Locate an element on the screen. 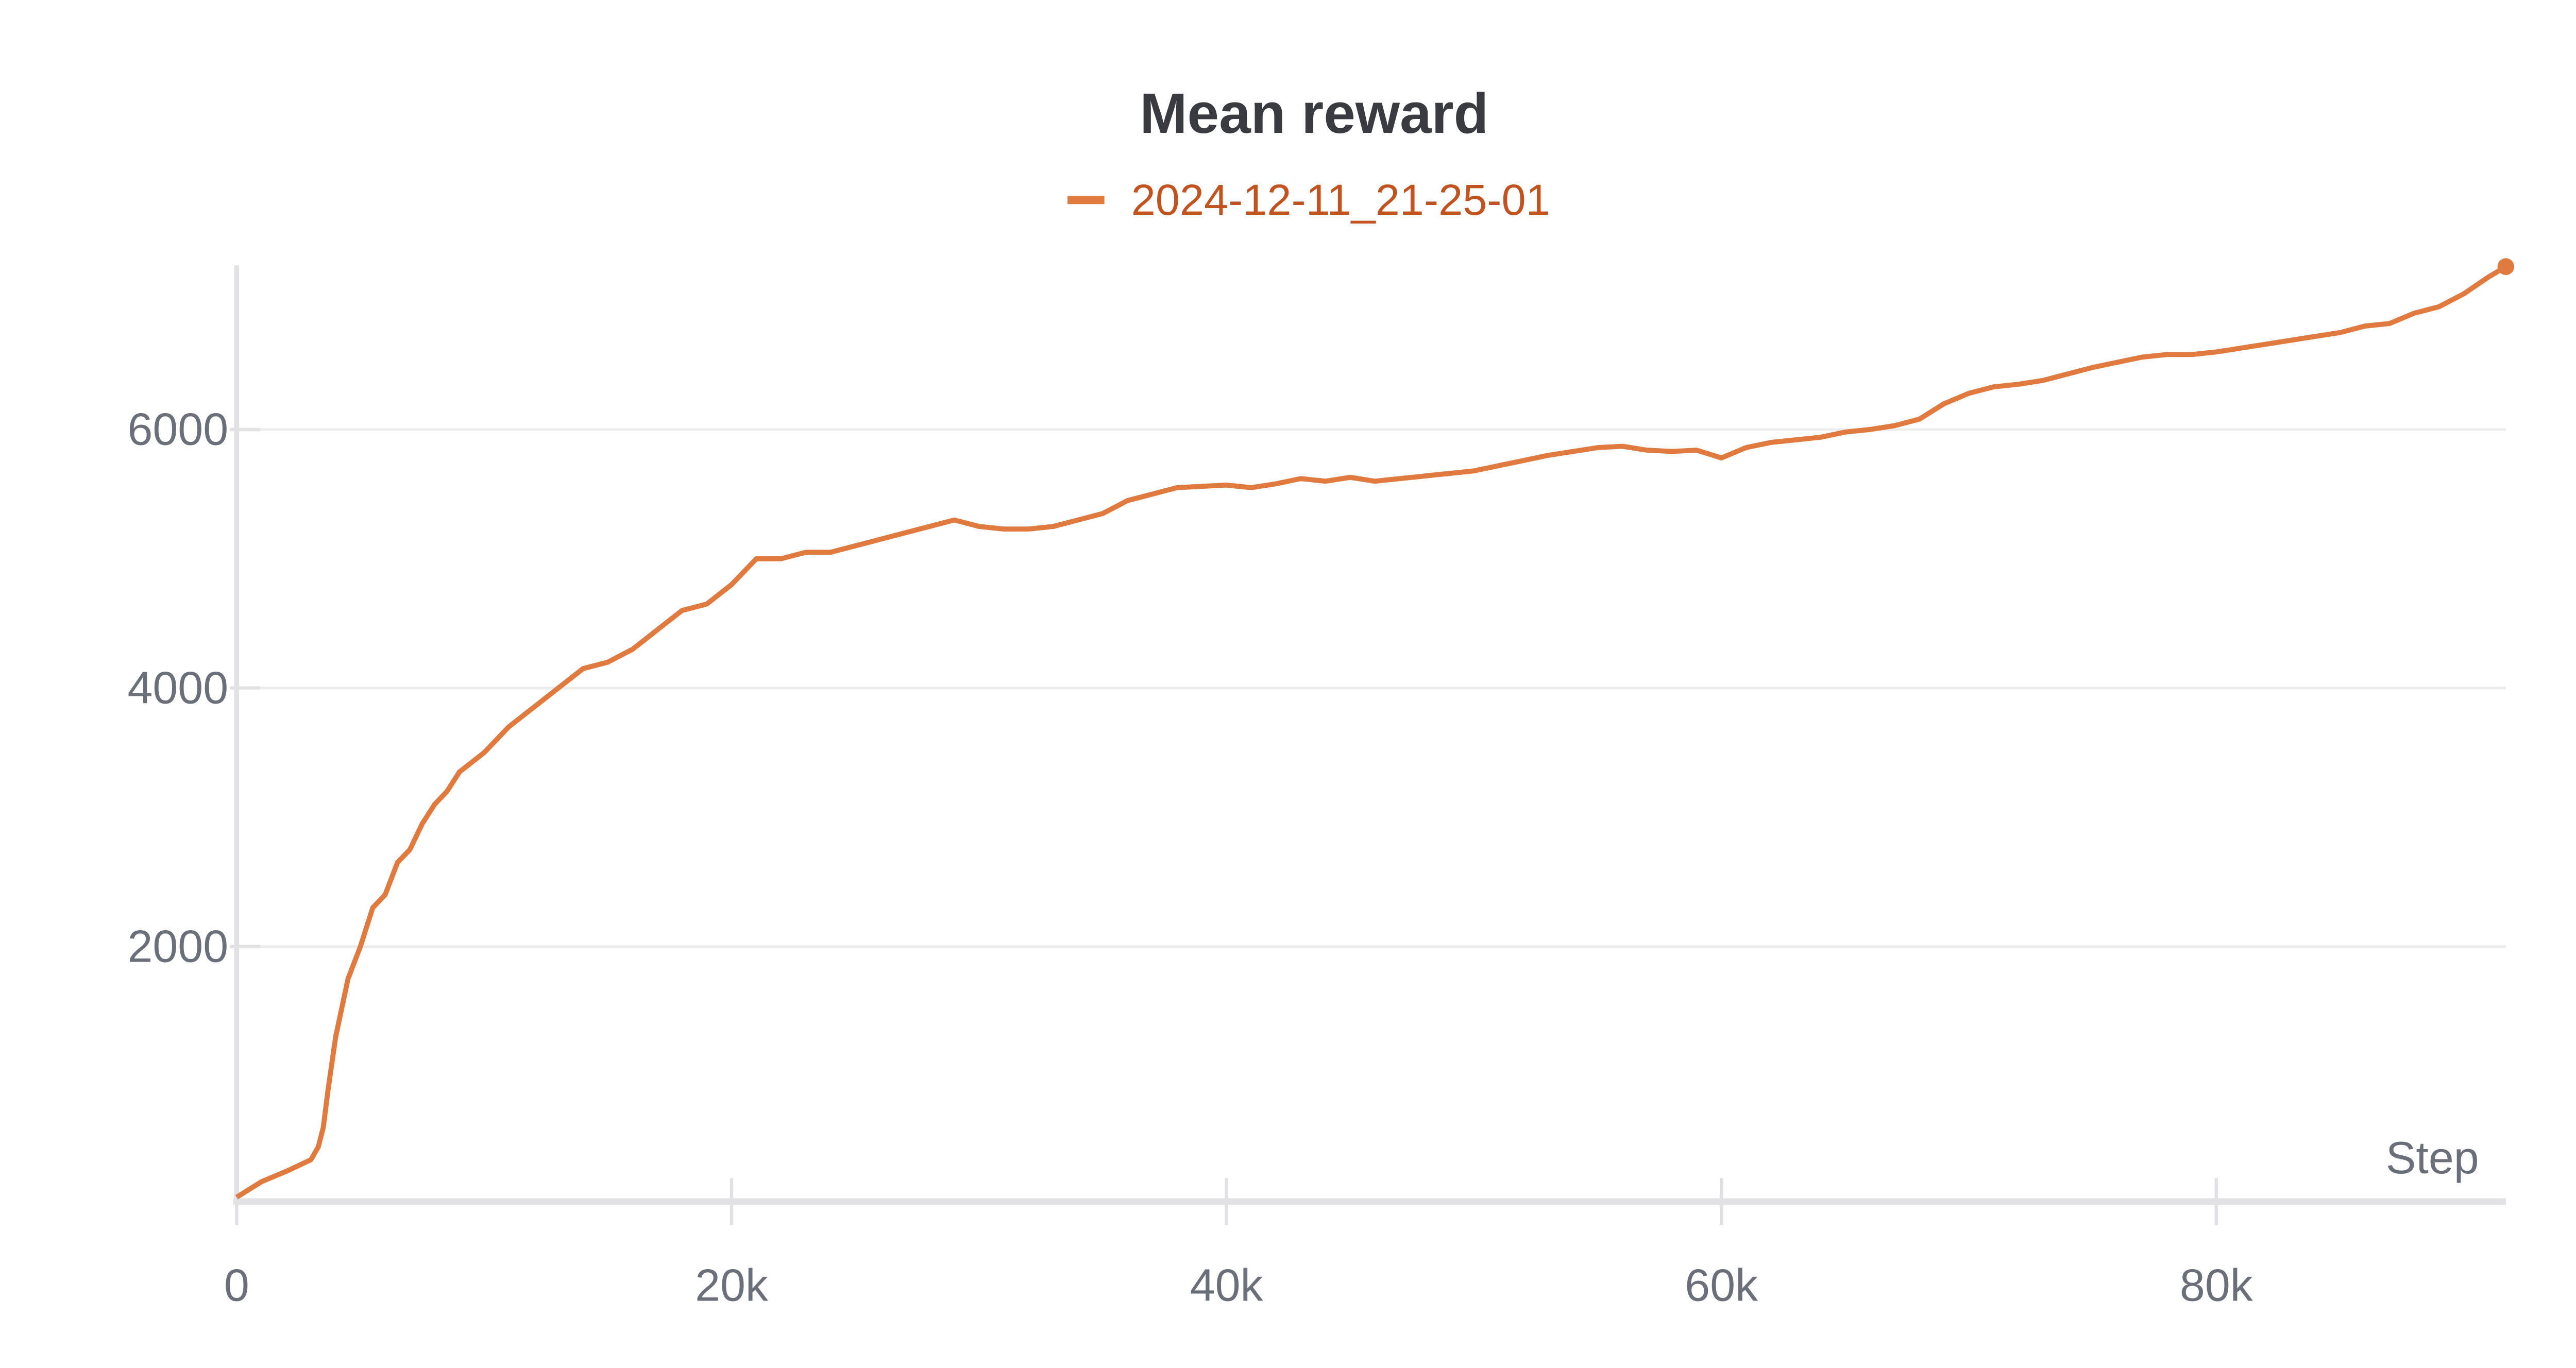  y-tick-label: 6000 is located at coordinates (177, 429).